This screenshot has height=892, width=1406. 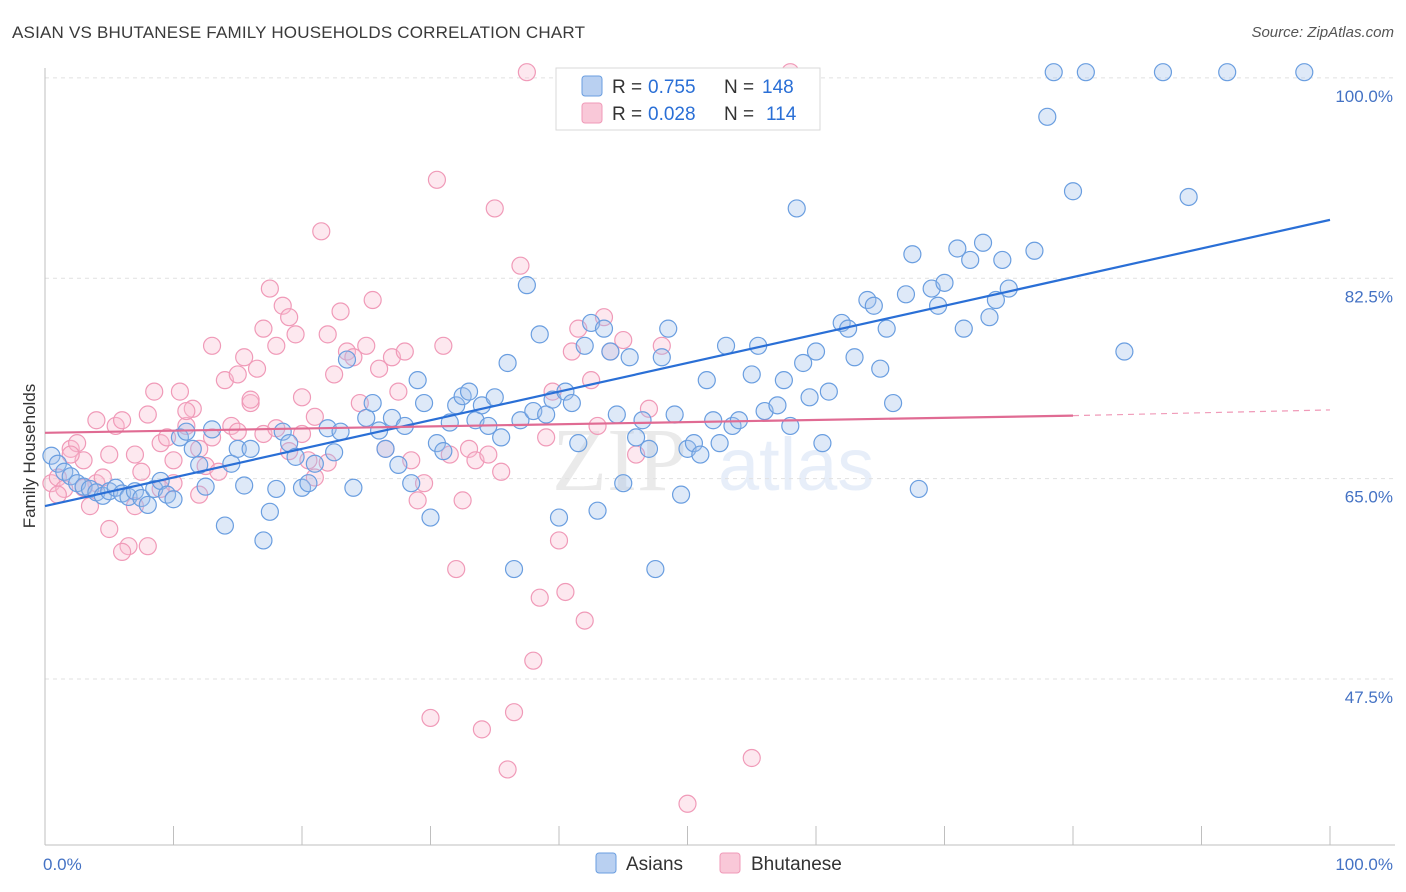 I want to click on stats-legend-asians: R = 0.755 N = 148, so click(x=687, y=86).